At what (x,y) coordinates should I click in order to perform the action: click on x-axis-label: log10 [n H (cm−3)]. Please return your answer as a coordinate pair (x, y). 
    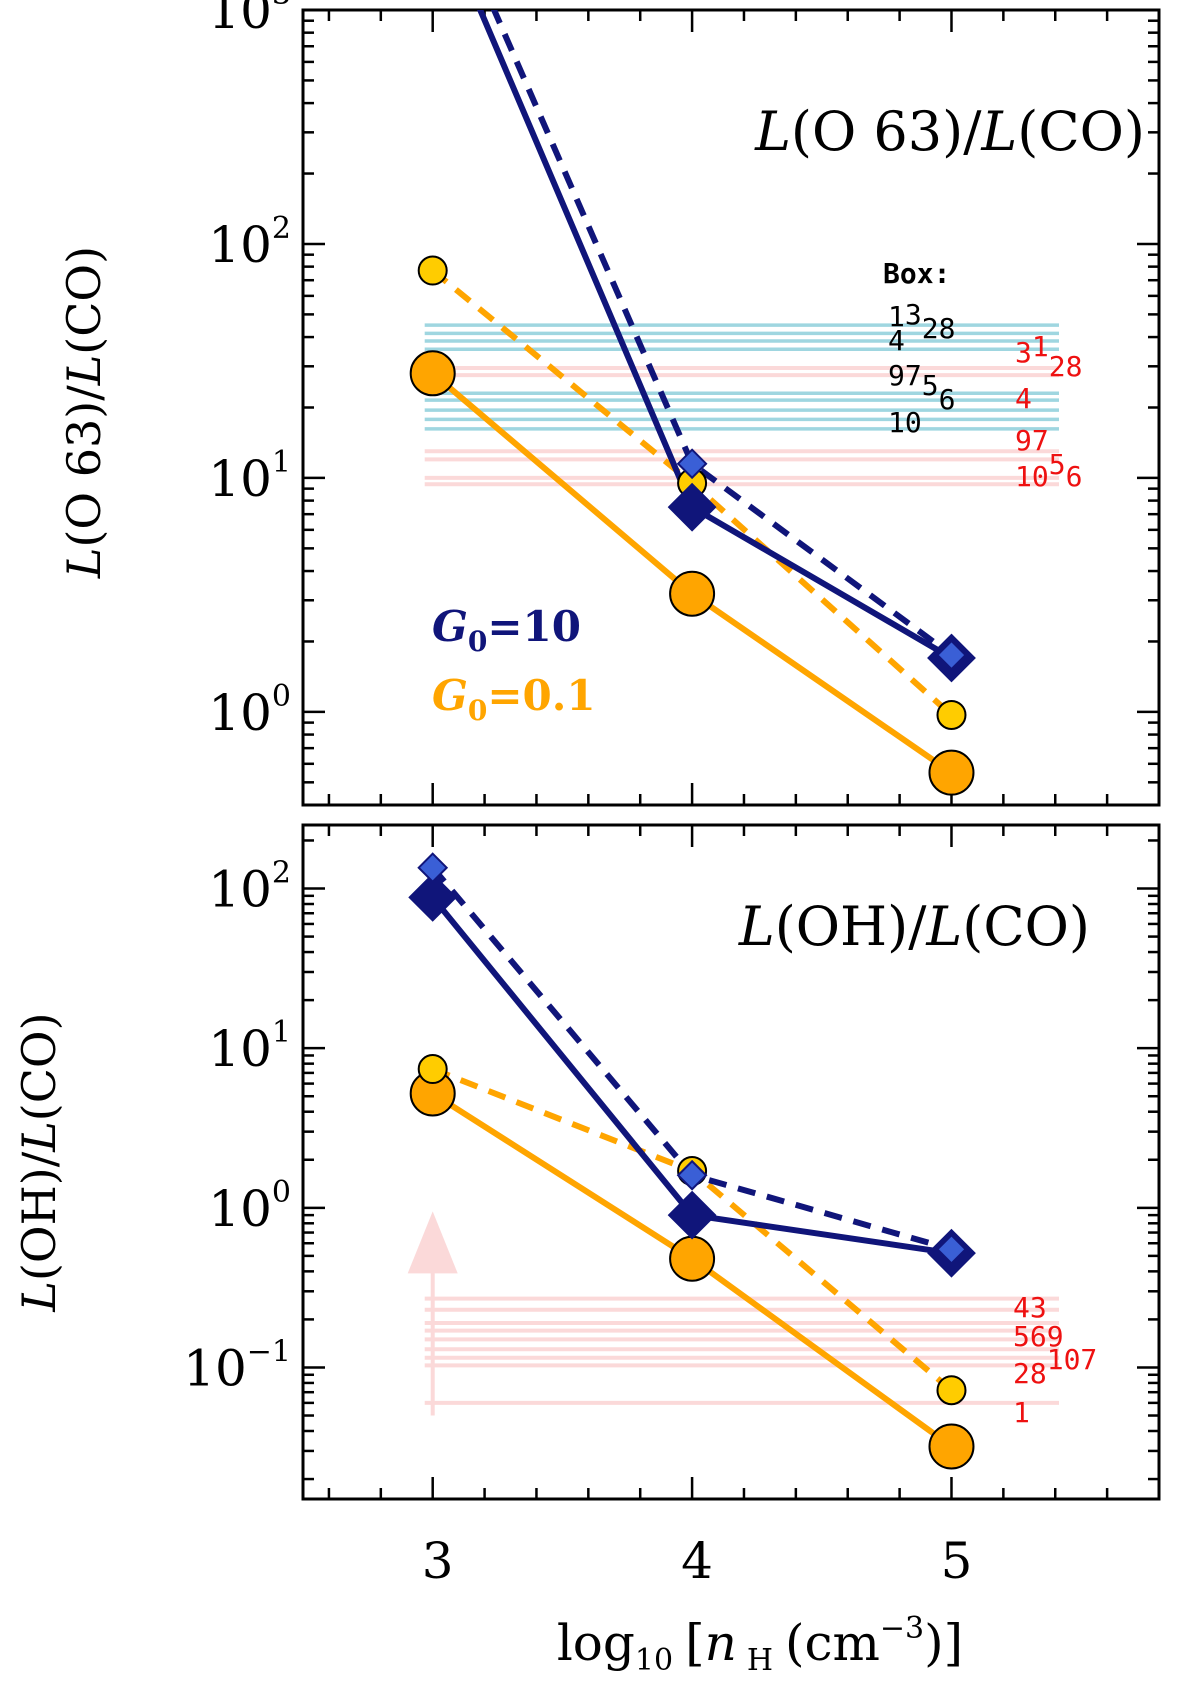
    Looking at the image, I should click on (760, 1644).